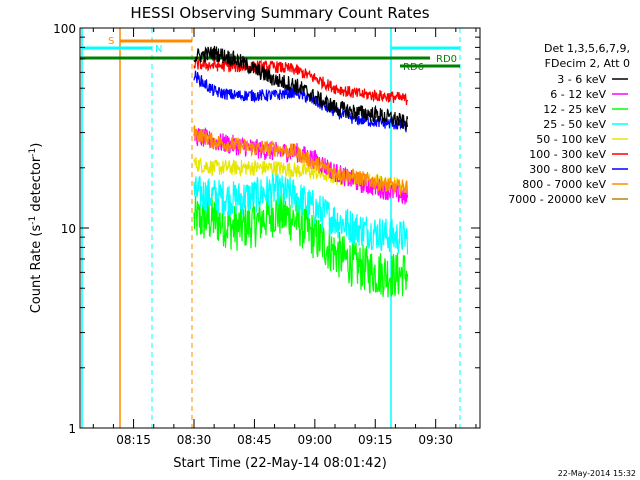 The width and height of the screenshot is (640, 480). What do you see at coordinates (72, 429) in the screenshot?
I see `y-tick-label: 1` at bounding box center [72, 429].